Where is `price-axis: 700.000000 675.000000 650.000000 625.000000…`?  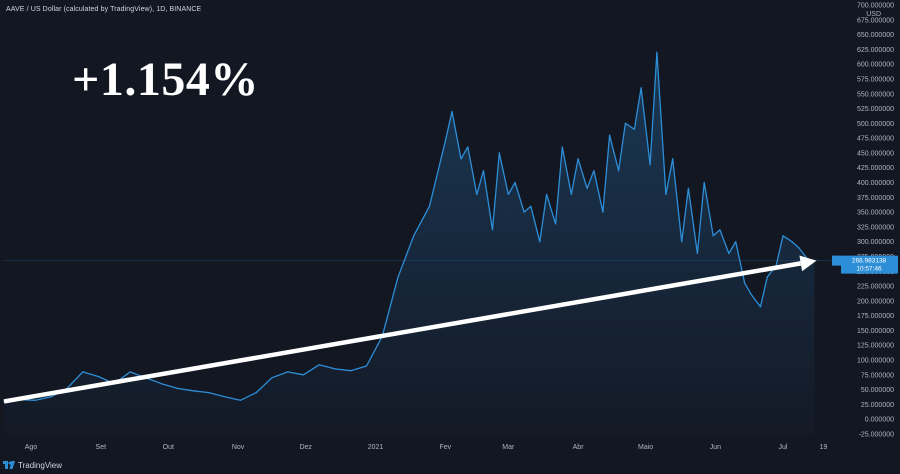
price-axis: 700.000000 675.000000 650.000000 625.000000… is located at coordinates (870, 229).